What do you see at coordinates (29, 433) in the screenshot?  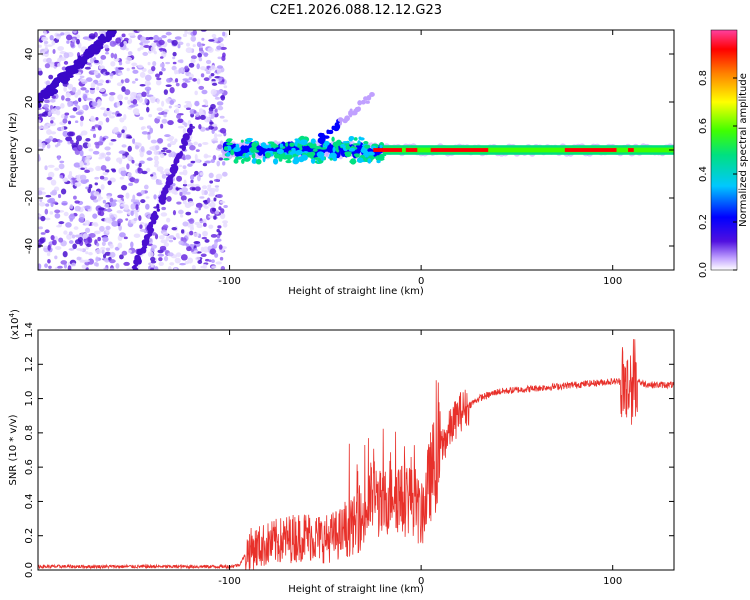 I see `snr-y-tick-label: 0.8` at bounding box center [29, 433].